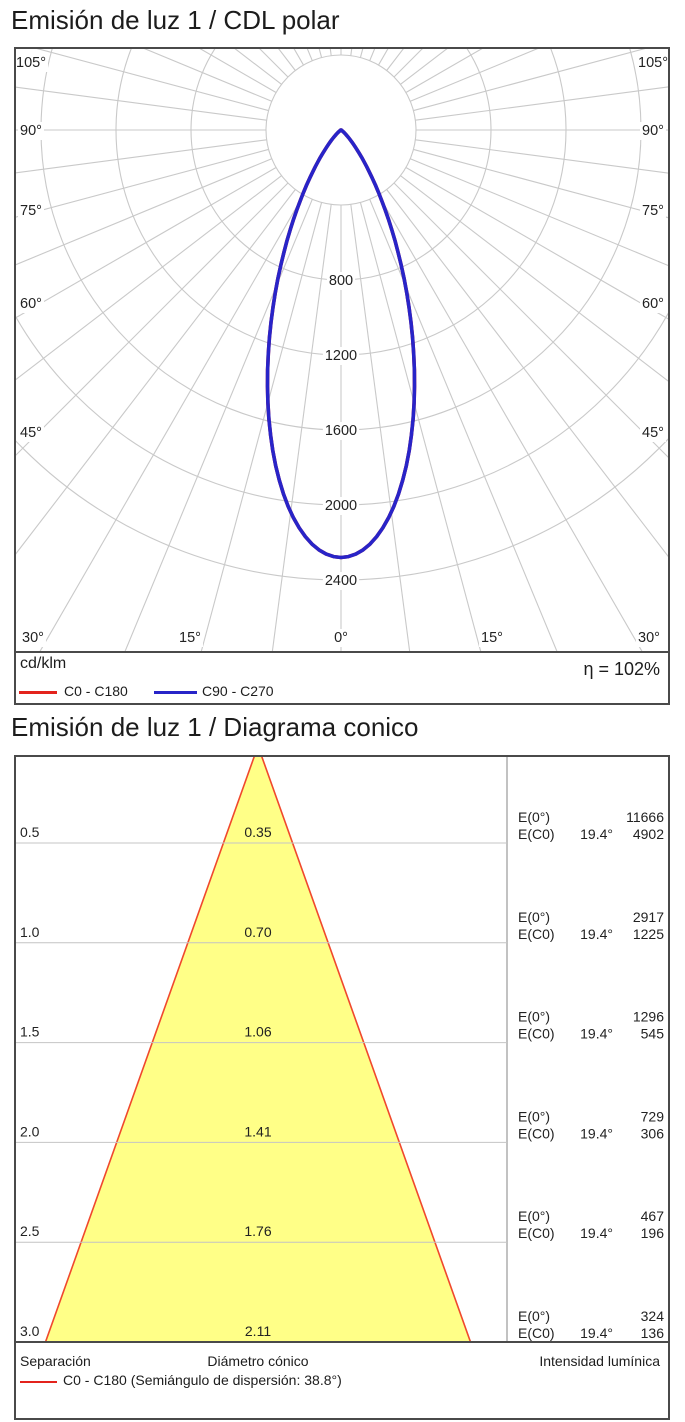 This screenshot has width=685, height=1422. What do you see at coordinates (648, 1017) in the screenshot?
I see `e0-value: 1296` at bounding box center [648, 1017].